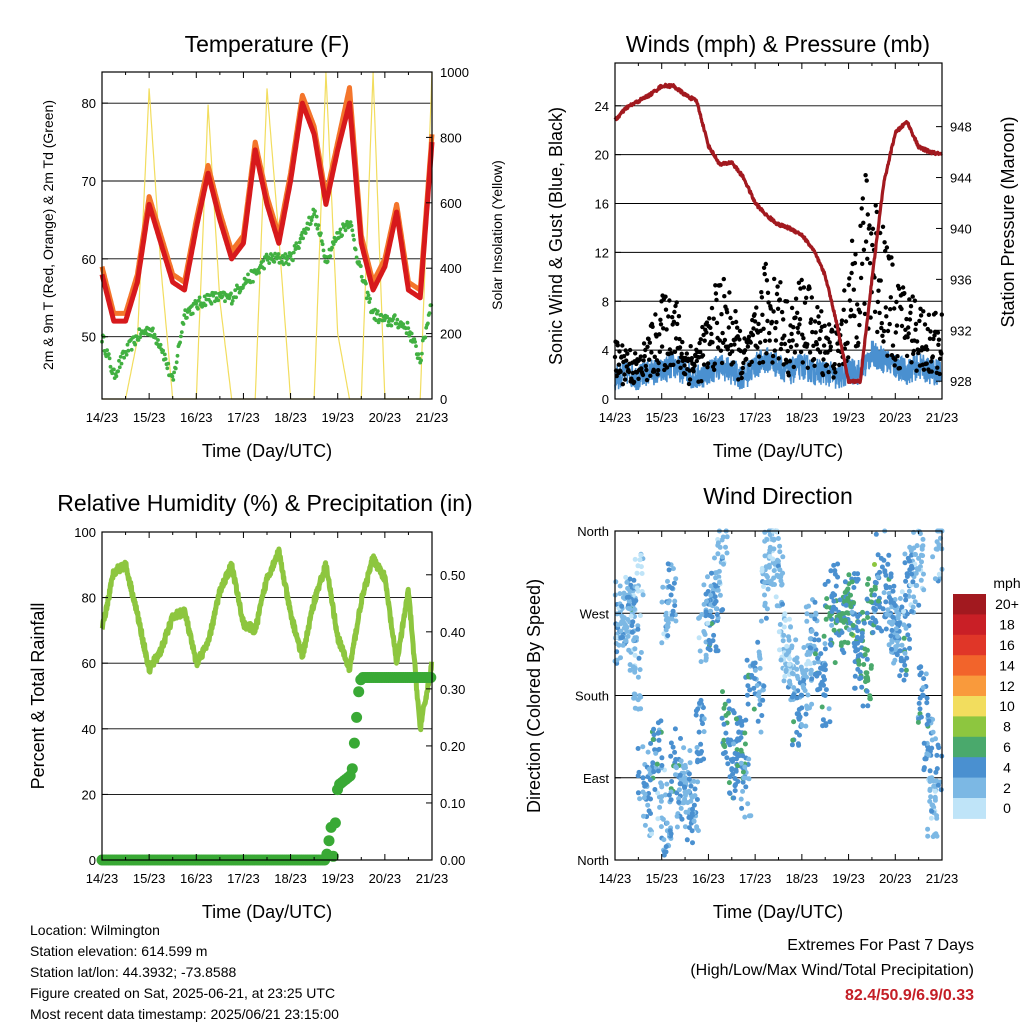 The width and height of the screenshot is (1024, 1025). I want to click on y2-tick-label: 948, so click(961, 127).